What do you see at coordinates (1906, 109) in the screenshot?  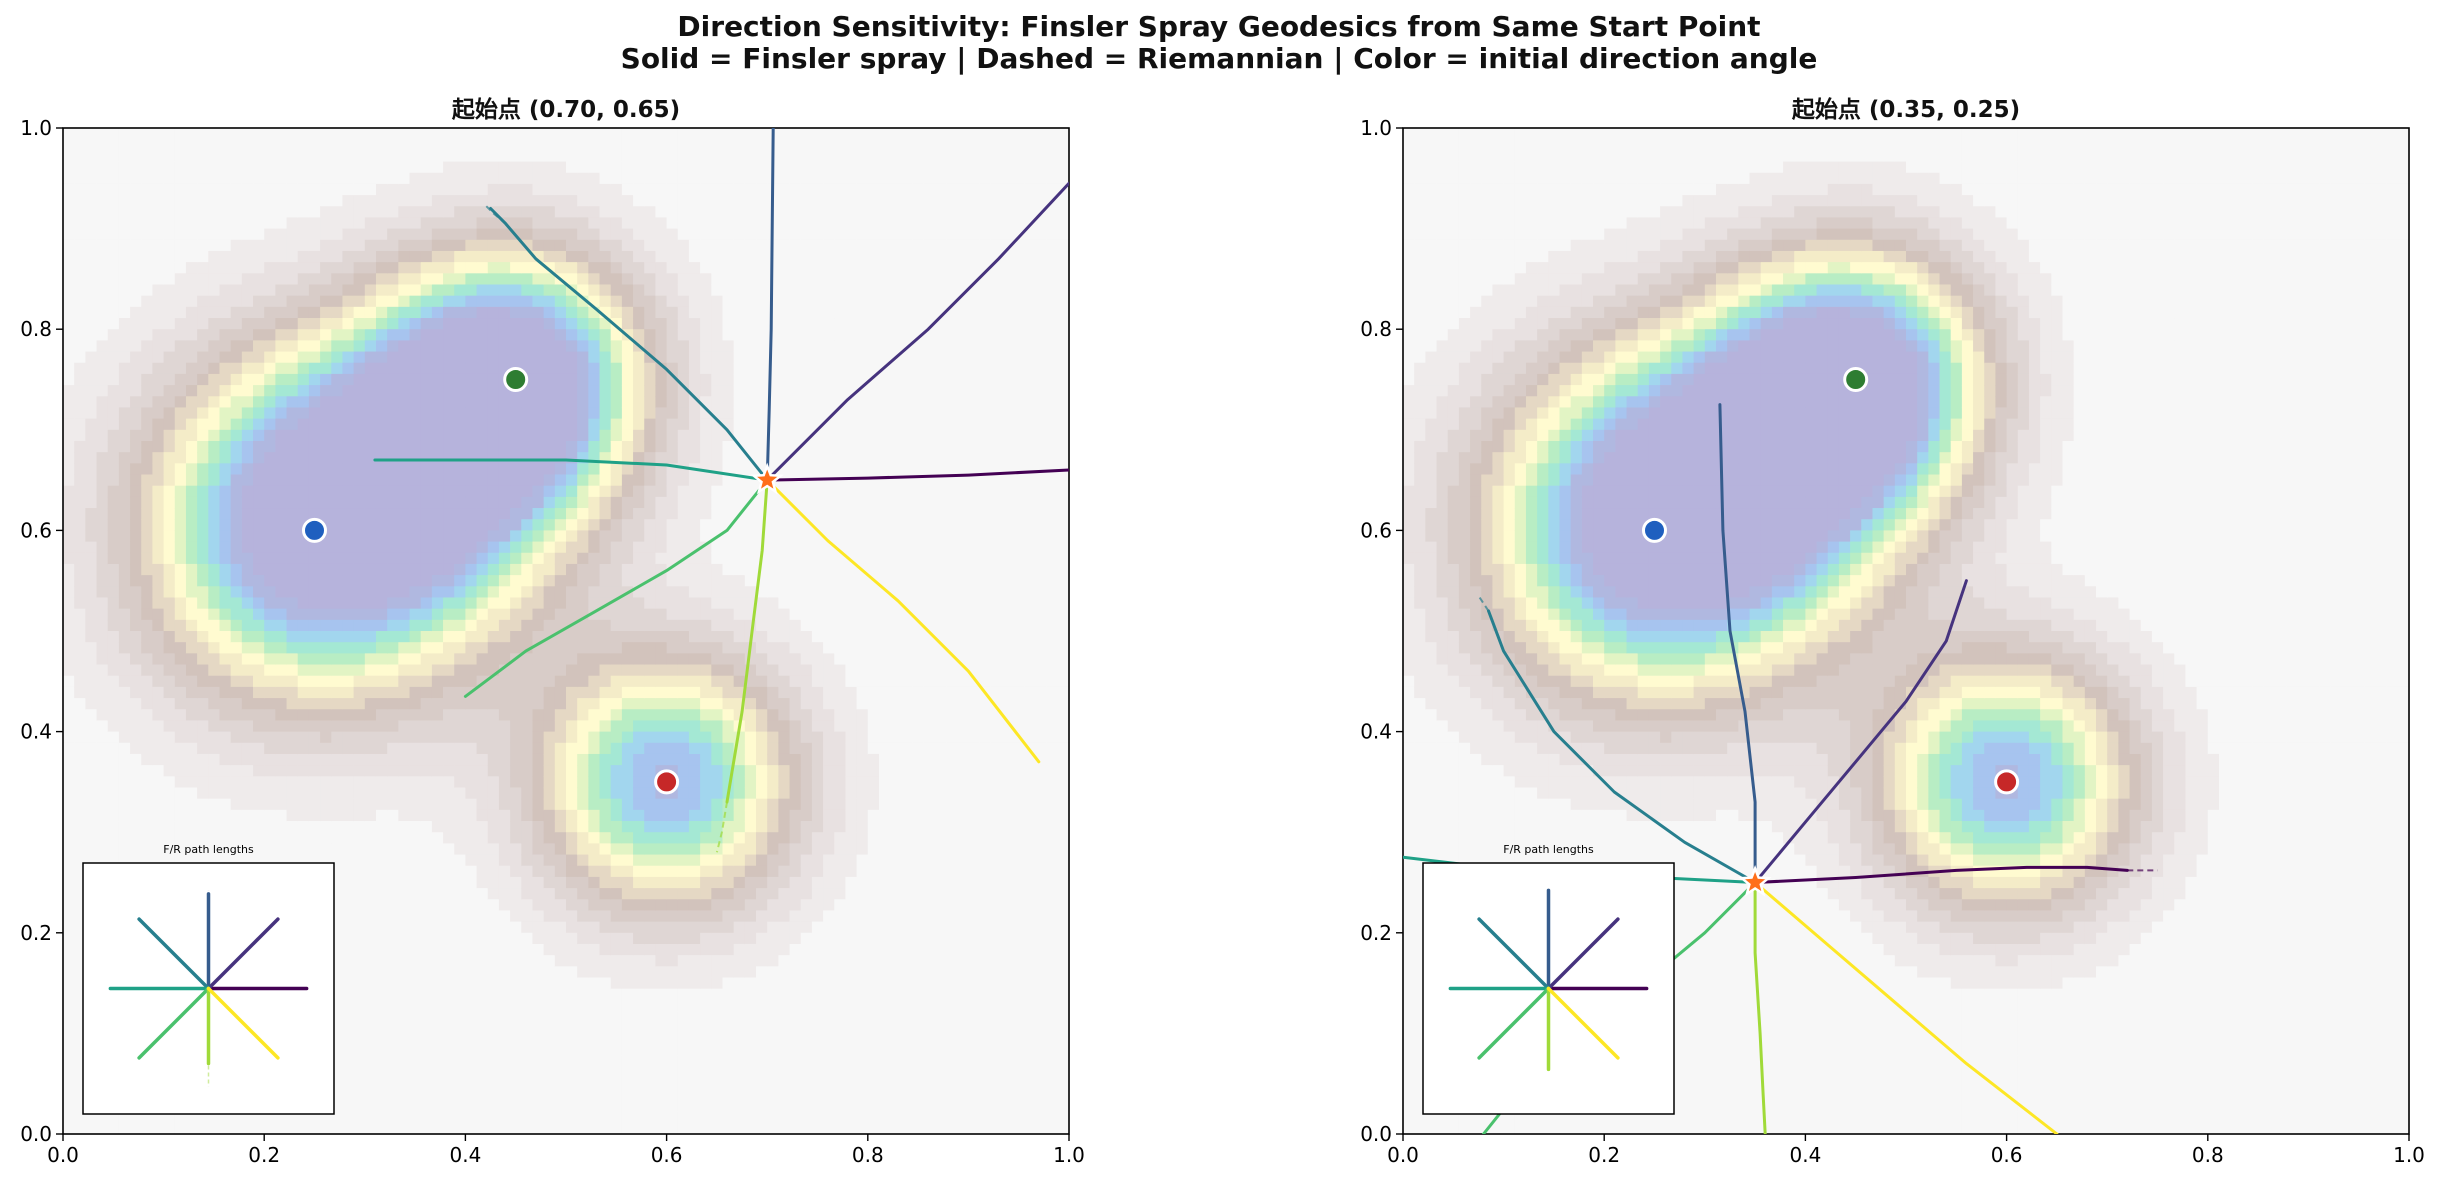 I see `subplot-title: 起始点 (0.35, 0.25)` at bounding box center [1906, 109].